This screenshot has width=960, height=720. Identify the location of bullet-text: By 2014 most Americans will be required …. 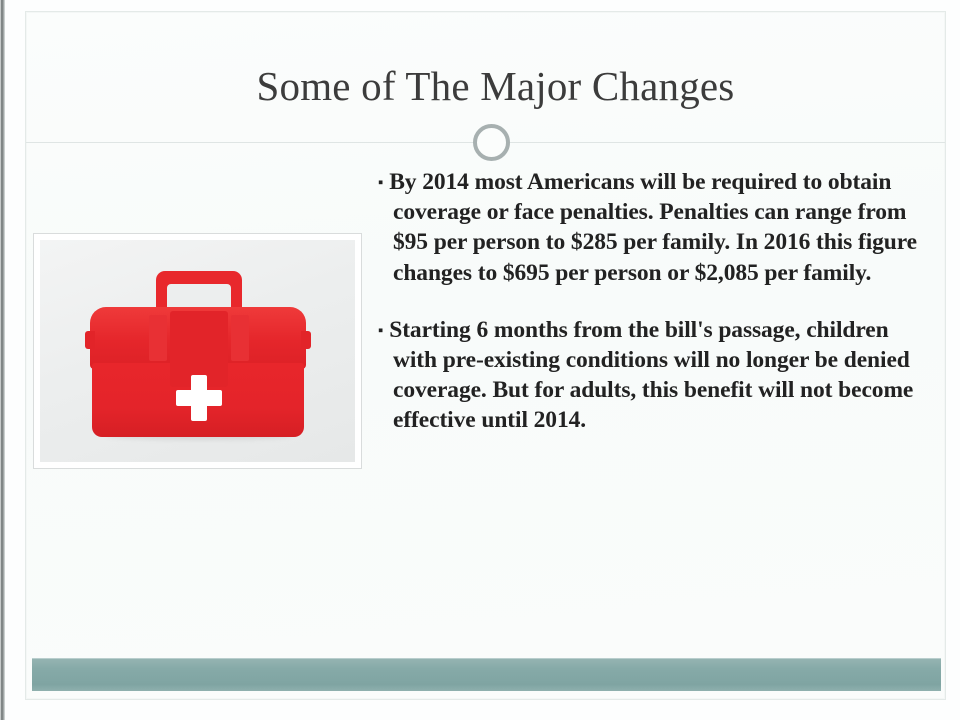
(653, 227).